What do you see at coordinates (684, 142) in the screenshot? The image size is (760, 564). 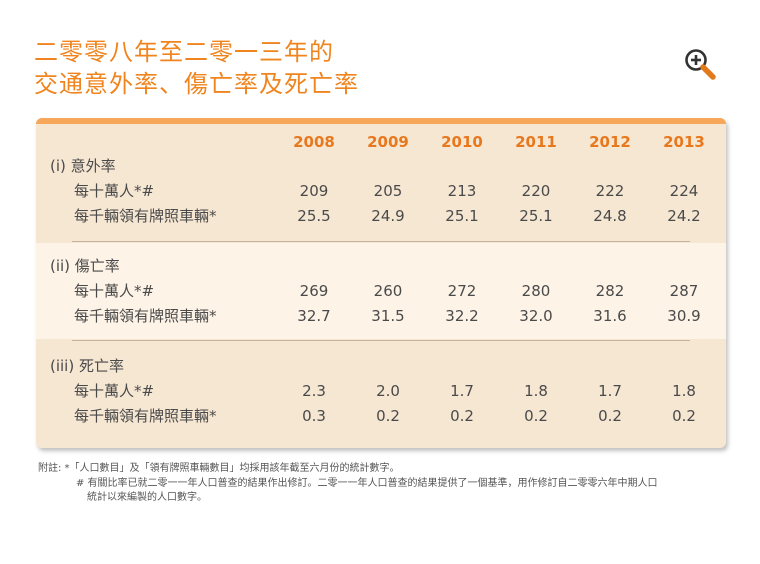 I see `year-header: 2013` at bounding box center [684, 142].